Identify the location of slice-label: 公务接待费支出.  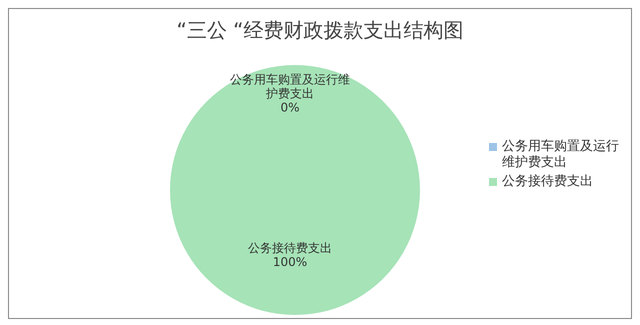
(290, 247).